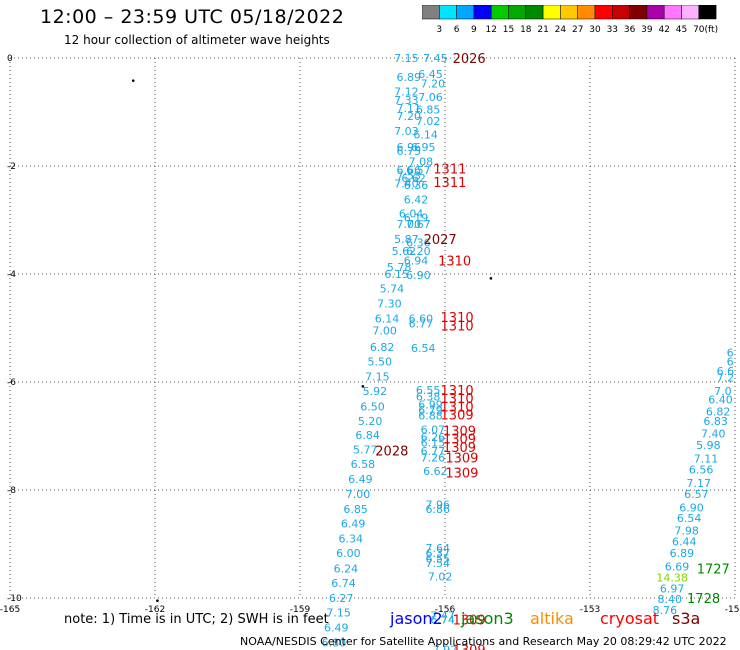 This screenshot has width=740, height=650. I want to click on colorbar-label: 70, so click(699, 30).